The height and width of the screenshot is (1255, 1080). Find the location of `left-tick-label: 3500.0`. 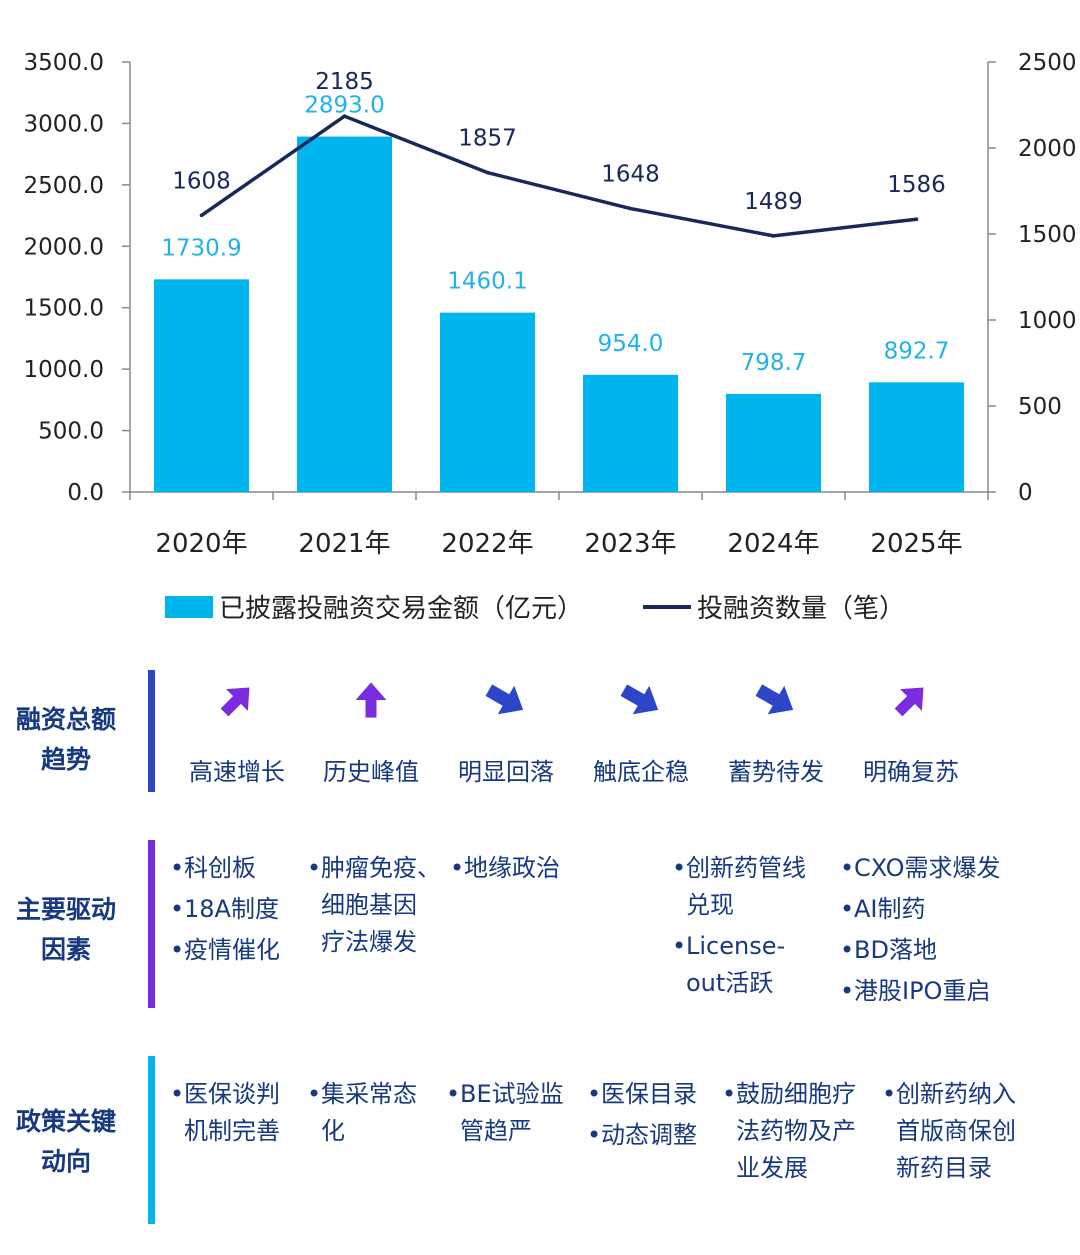

left-tick-label: 3500.0 is located at coordinates (64, 63).